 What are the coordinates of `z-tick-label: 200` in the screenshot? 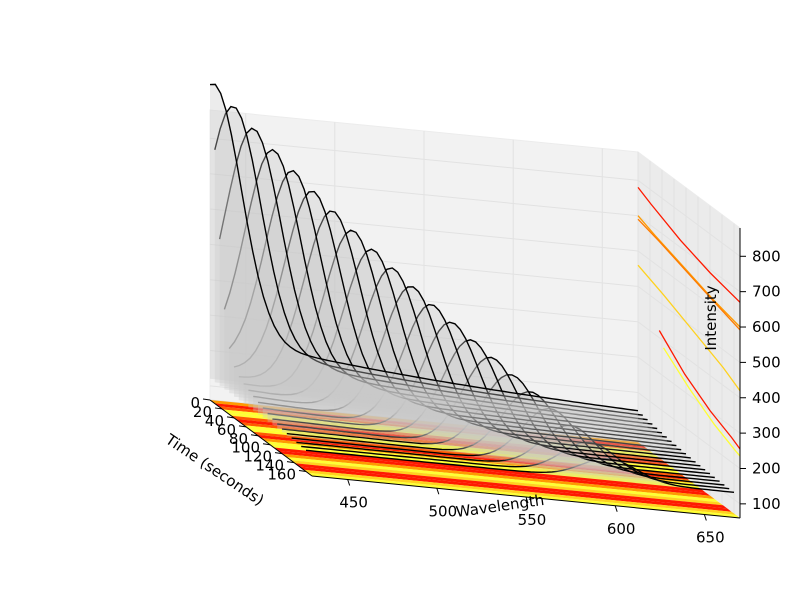 It's located at (766, 468).